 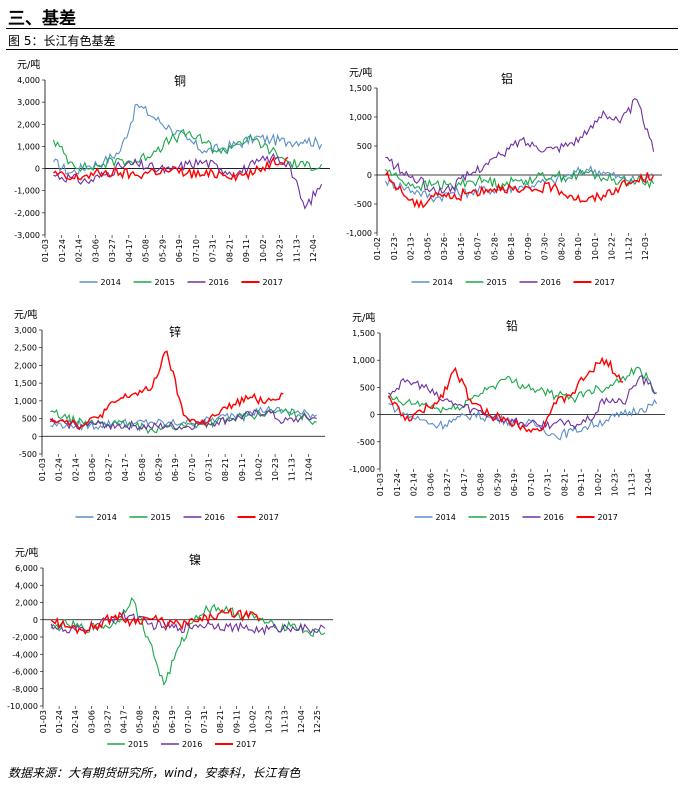 I want to click on figure-rule, so click(x=342, y=49).